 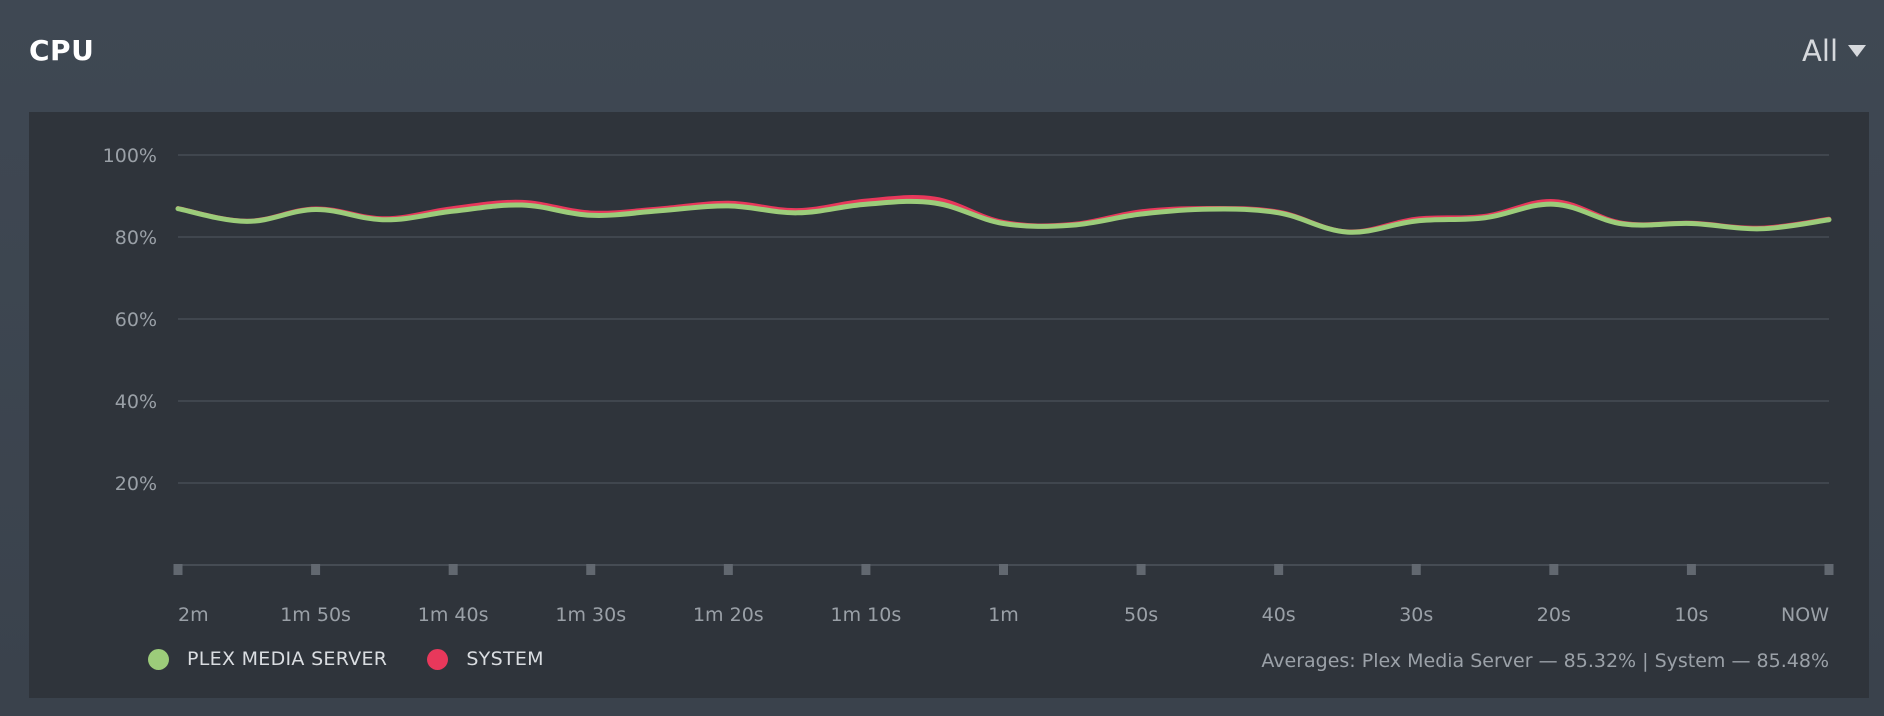 I want to click on series-line-plex, so click(x=1003, y=216).